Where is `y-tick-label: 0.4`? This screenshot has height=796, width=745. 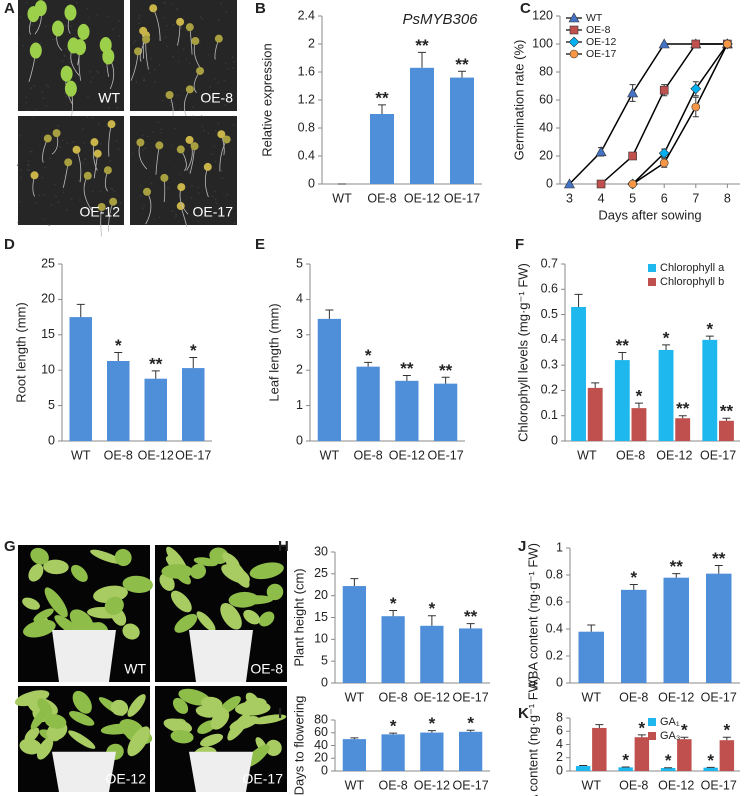
y-tick-label: 0.4 is located at coordinates (549, 339).